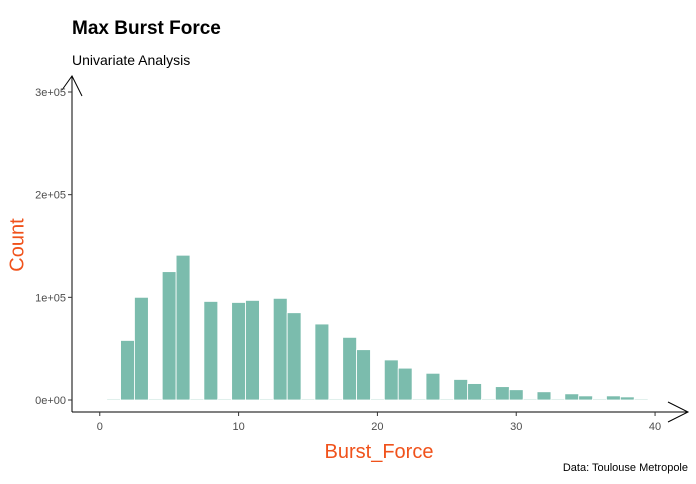 The image size is (696, 484). I want to click on x-tick-label: 0, so click(100, 427).